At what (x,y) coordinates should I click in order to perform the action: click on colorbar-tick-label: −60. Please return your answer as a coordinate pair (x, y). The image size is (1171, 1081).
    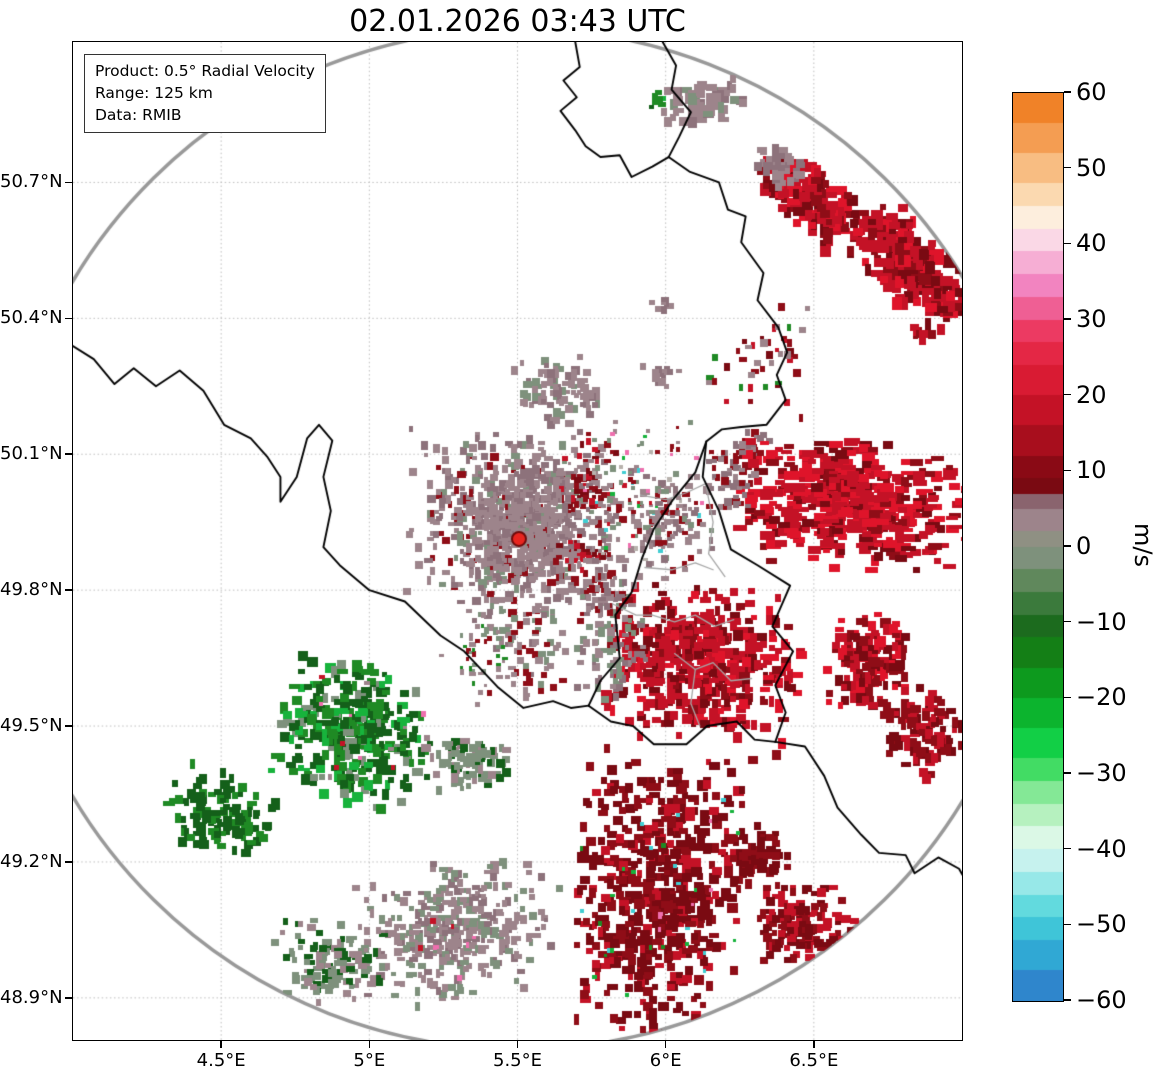
    Looking at the image, I should click on (1101, 1000).